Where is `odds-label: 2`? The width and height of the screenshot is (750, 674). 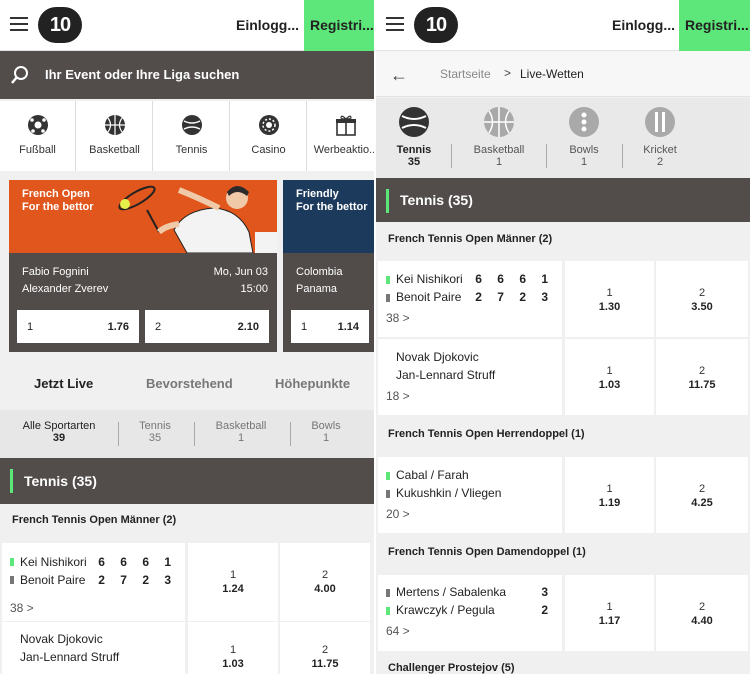 odds-label: 2 is located at coordinates (325, 575).